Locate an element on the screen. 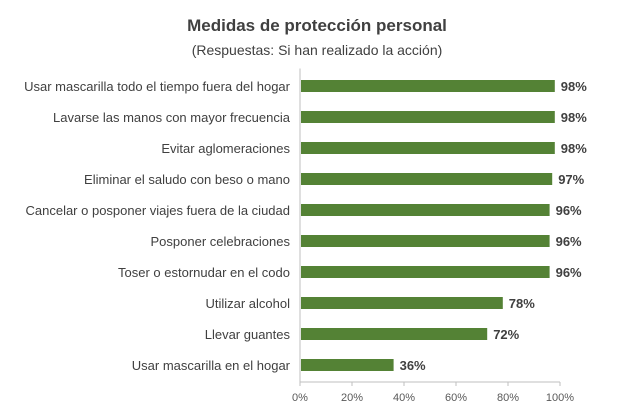 The image size is (634, 414). category-label: Utilizar alcohol is located at coordinates (247, 303).